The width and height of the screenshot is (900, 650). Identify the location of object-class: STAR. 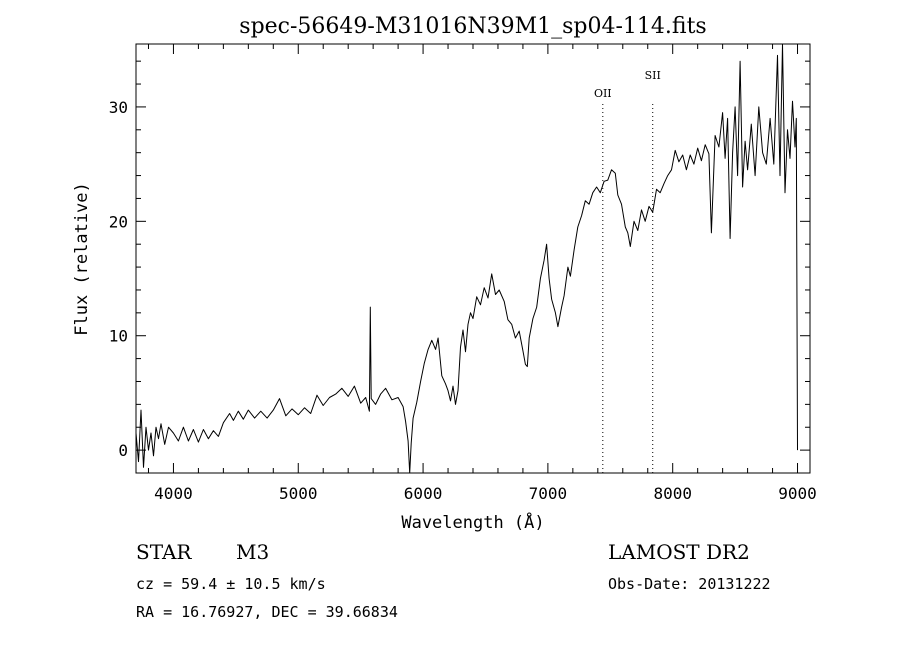
(164, 552).